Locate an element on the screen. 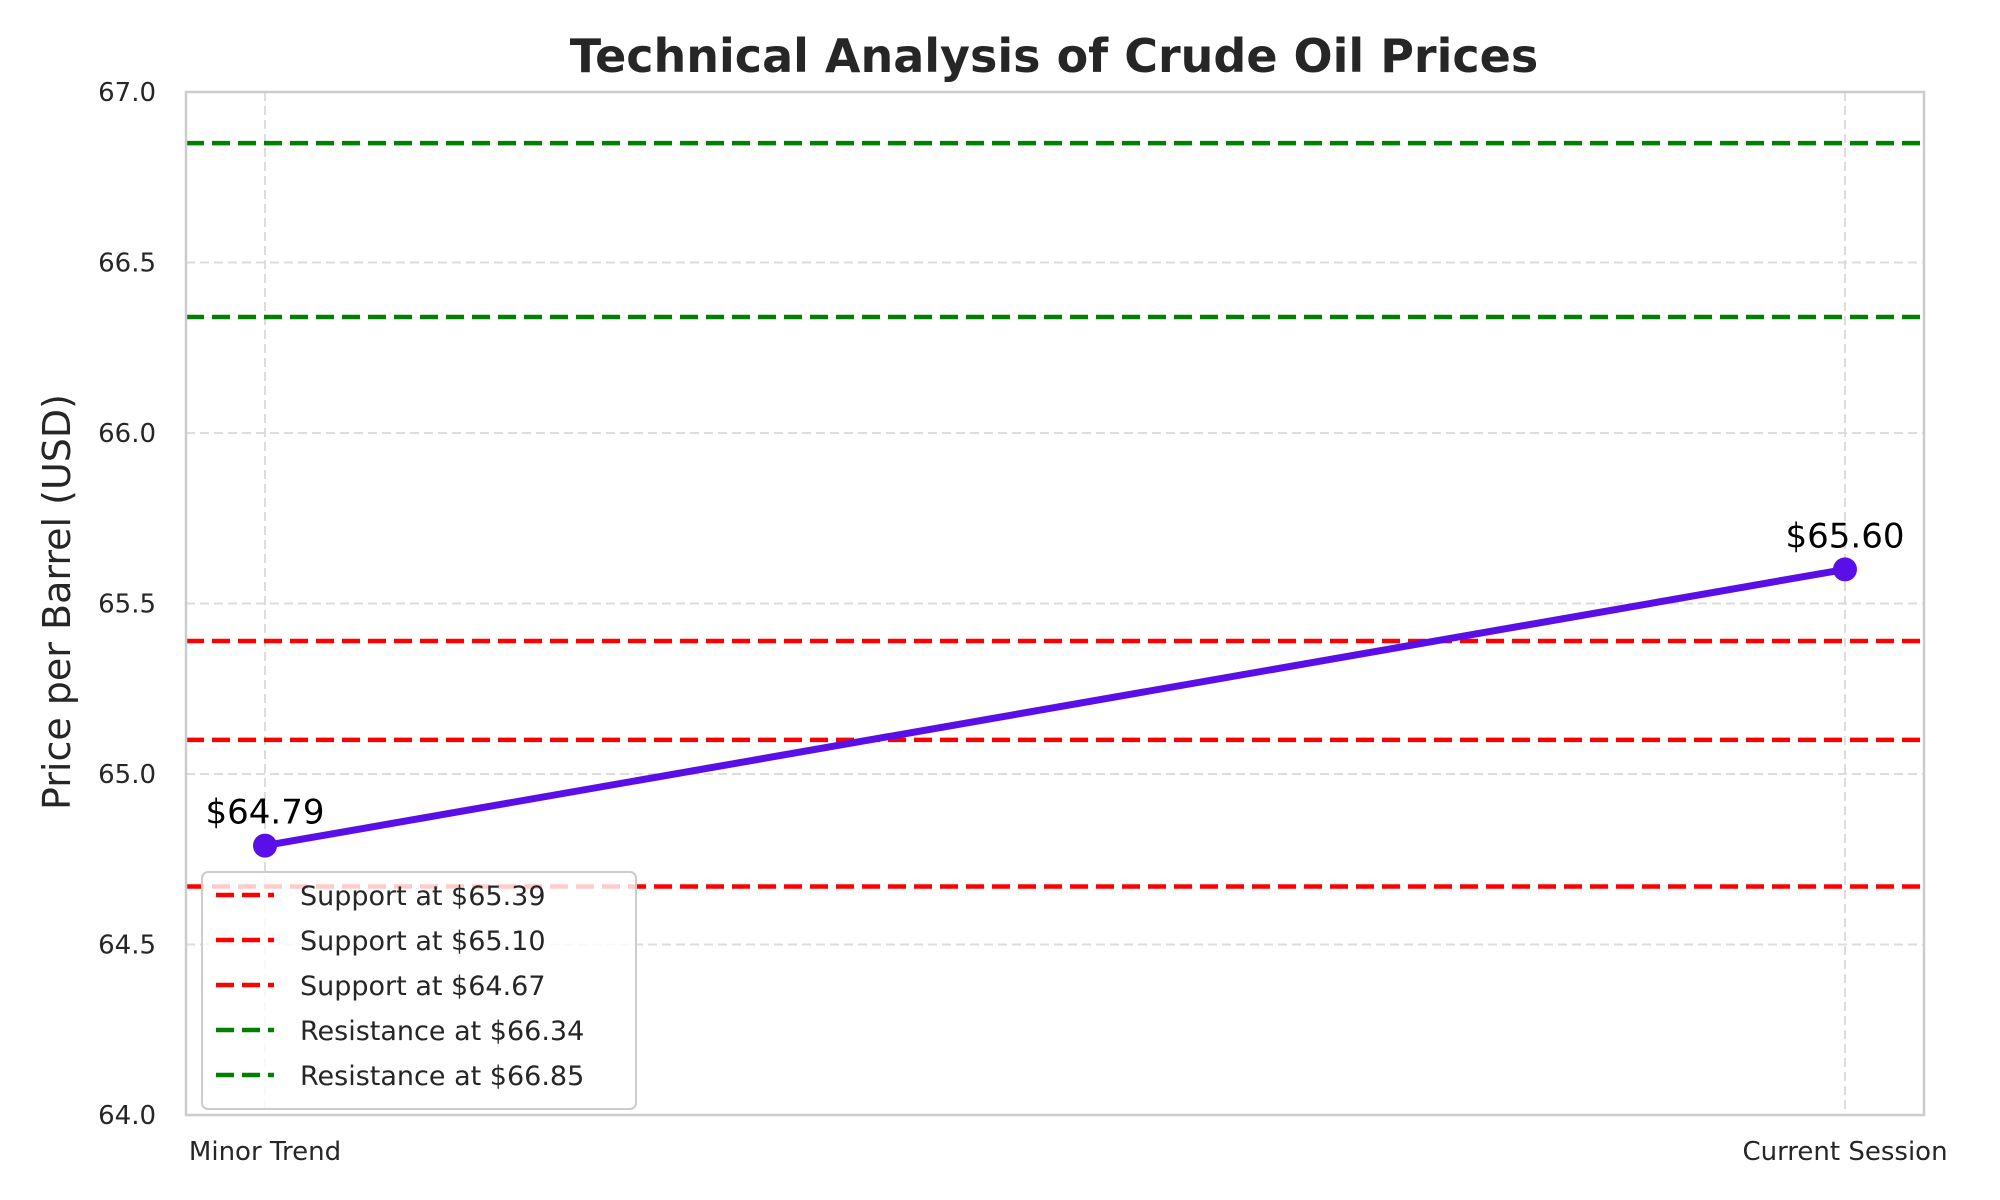 The image size is (2000, 1200). legend-box is located at coordinates (419, 990).